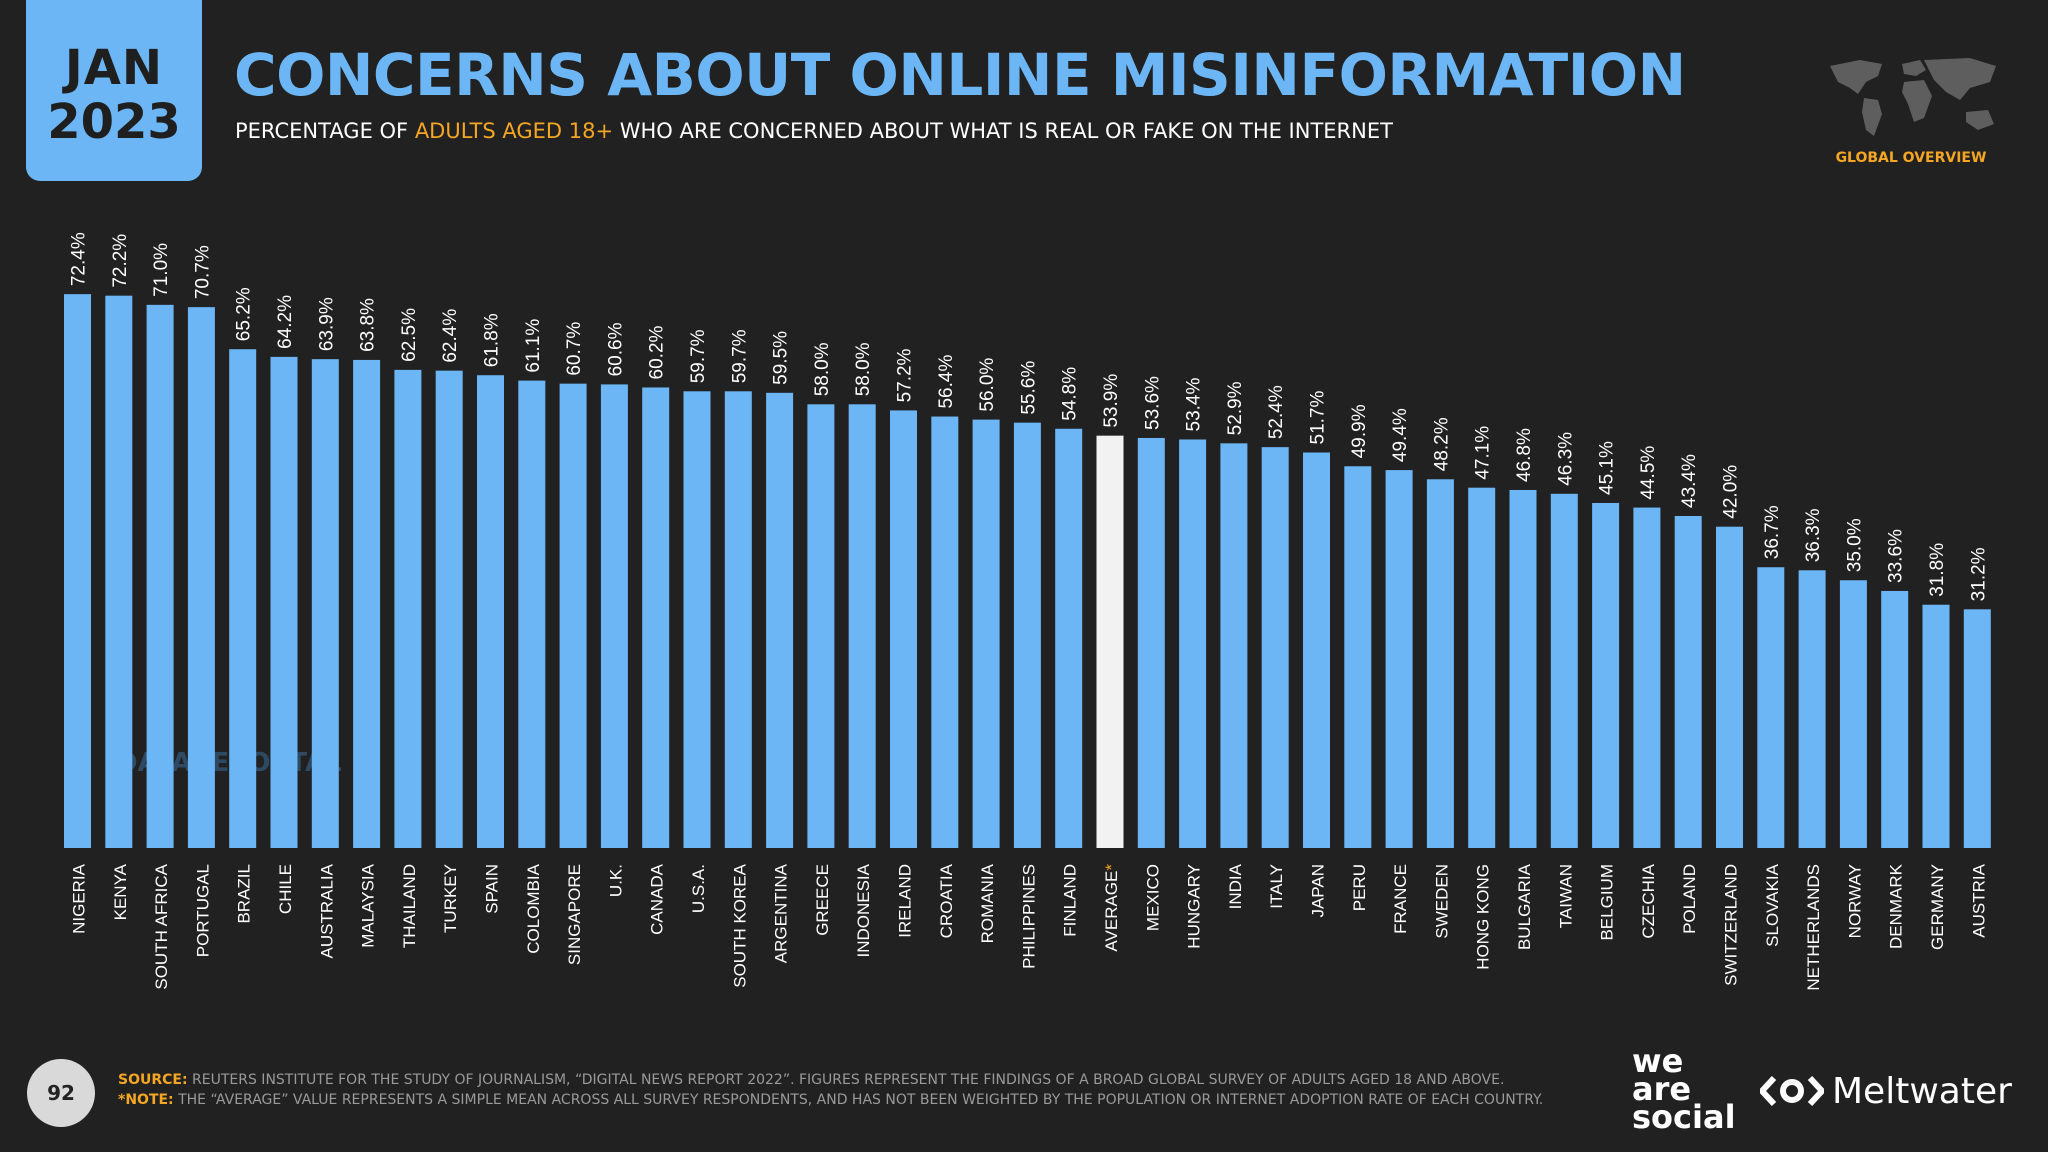 The image size is (2048, 1152). I want to click on bar-india, so click(1234, 645).